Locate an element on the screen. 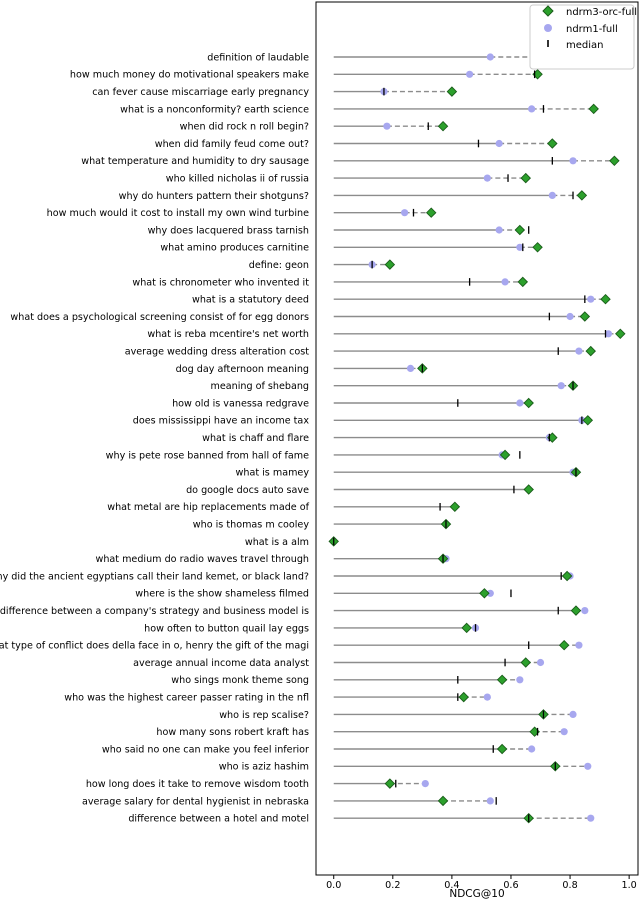 The image size is (640, 902). query-label: why do hunters pattern their shotguns? is located at coordinates (214, 196).